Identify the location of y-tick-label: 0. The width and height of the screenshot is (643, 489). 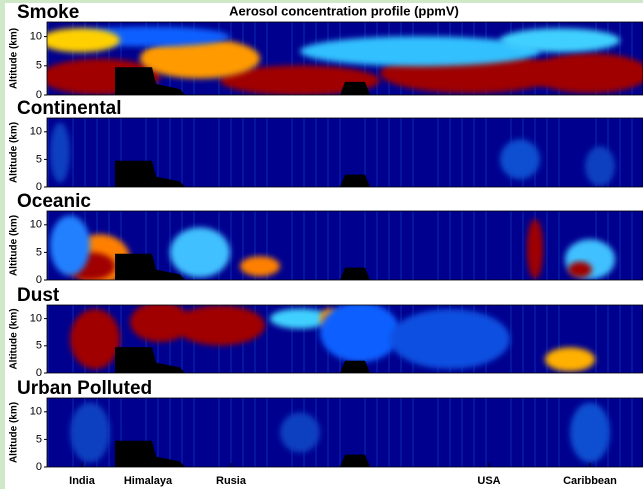
(39, 280).